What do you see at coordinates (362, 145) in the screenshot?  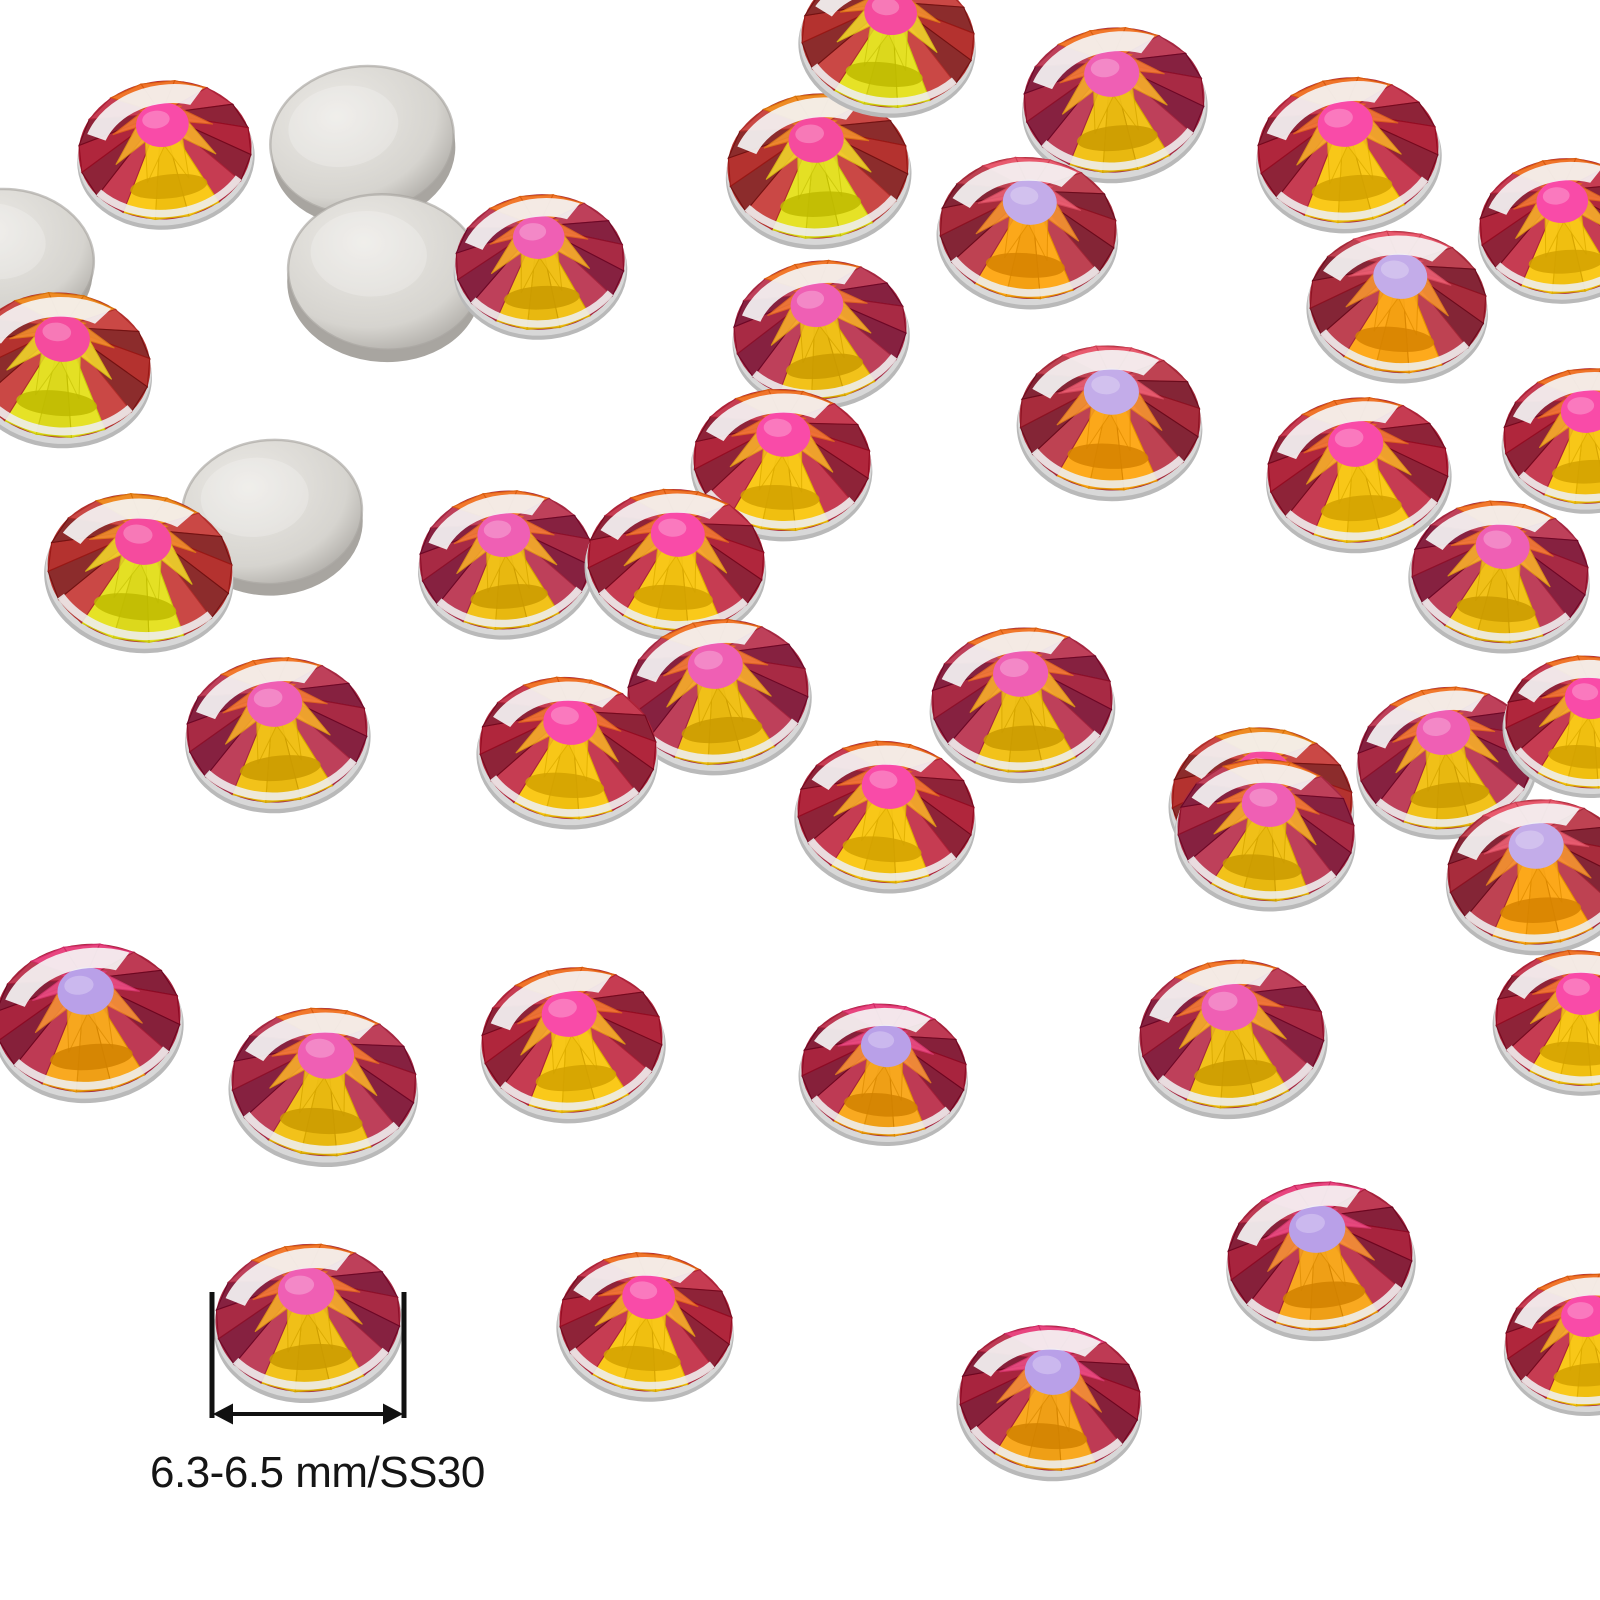 I see `stone-back-top-a` at bounding box center [362, 145].